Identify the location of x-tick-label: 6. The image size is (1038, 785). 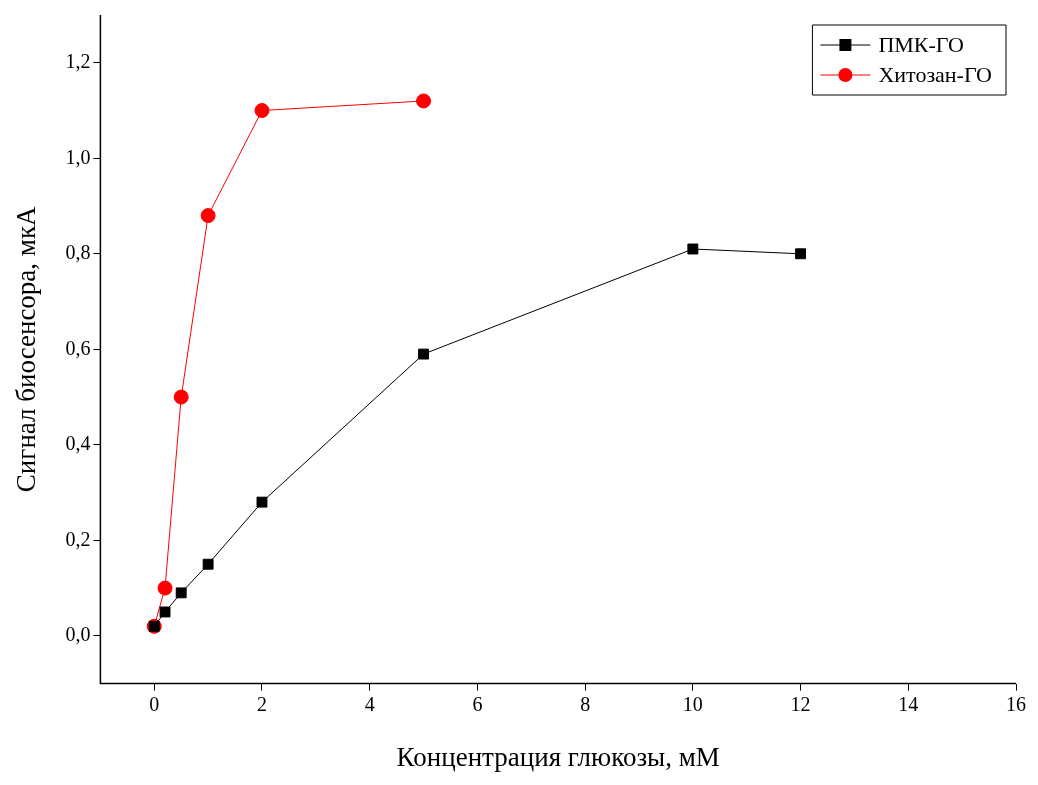
(477, 703).